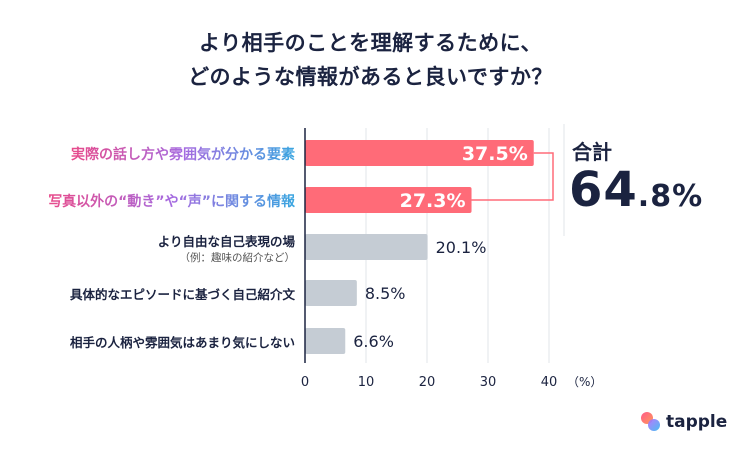  Describe the element at coordinates (670, 196) in the screenshot. I see `total-value-dec: .8%` at that location.